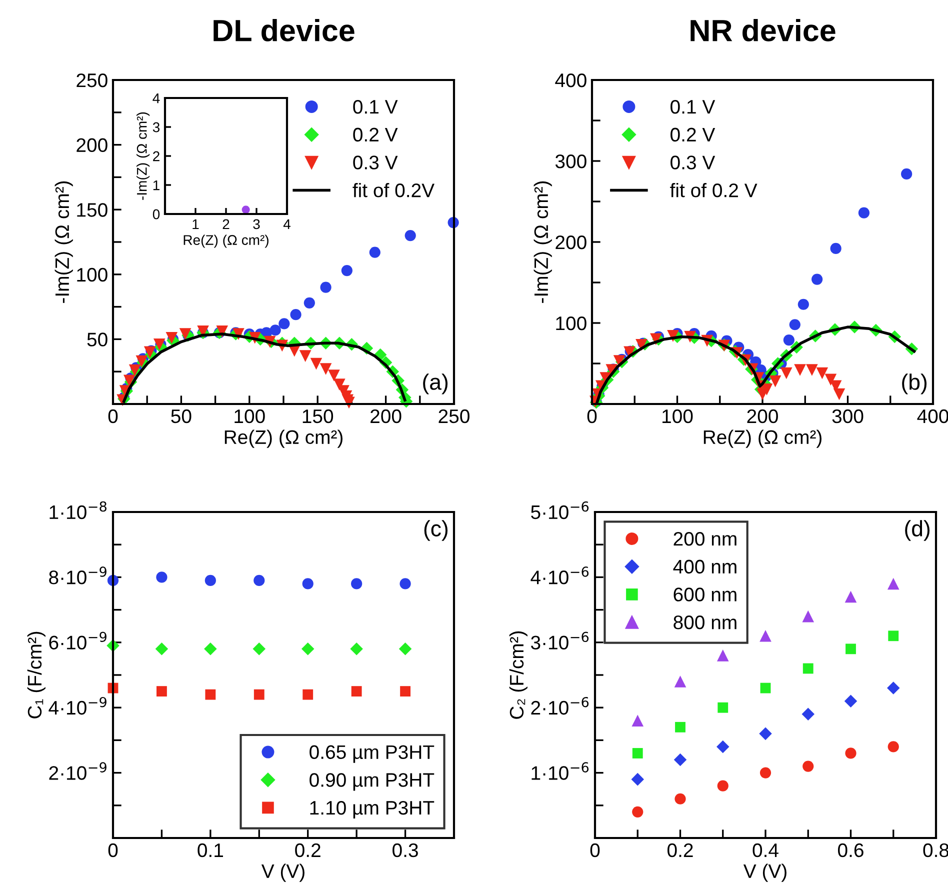  I want to click on y-tick-label: 5·10$^{−6}$, so click(560, 510).